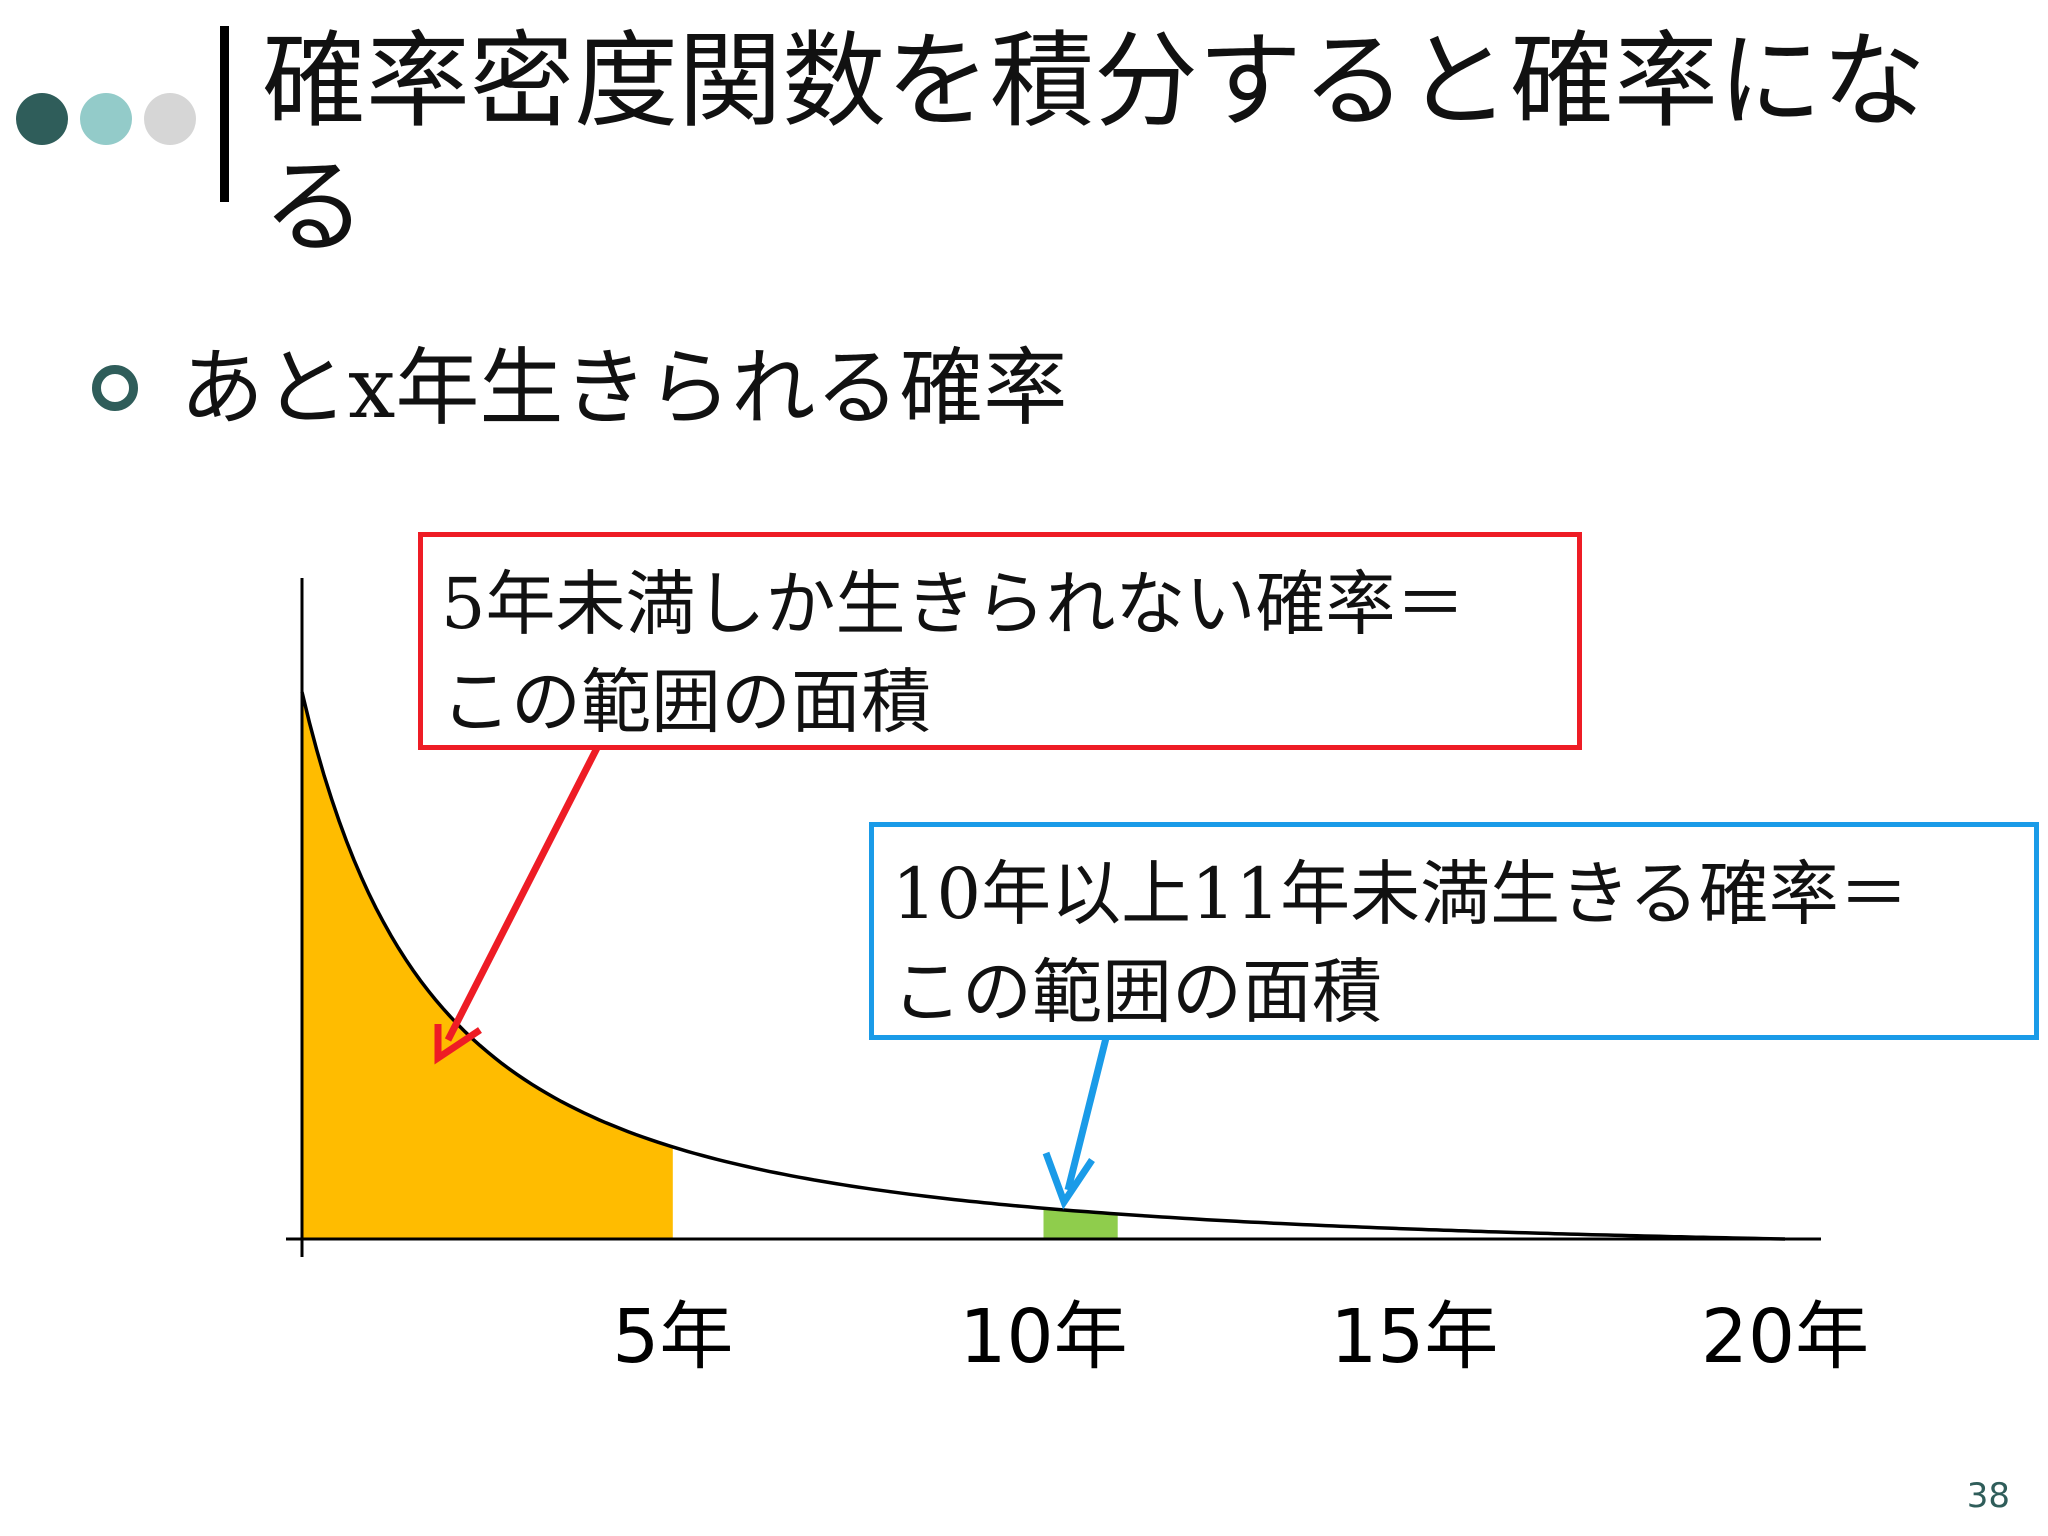 The width and height of the screenshot is (2048, 1536). I want to click on callout-red-line2: この範囲の面積, so click(686, 702).